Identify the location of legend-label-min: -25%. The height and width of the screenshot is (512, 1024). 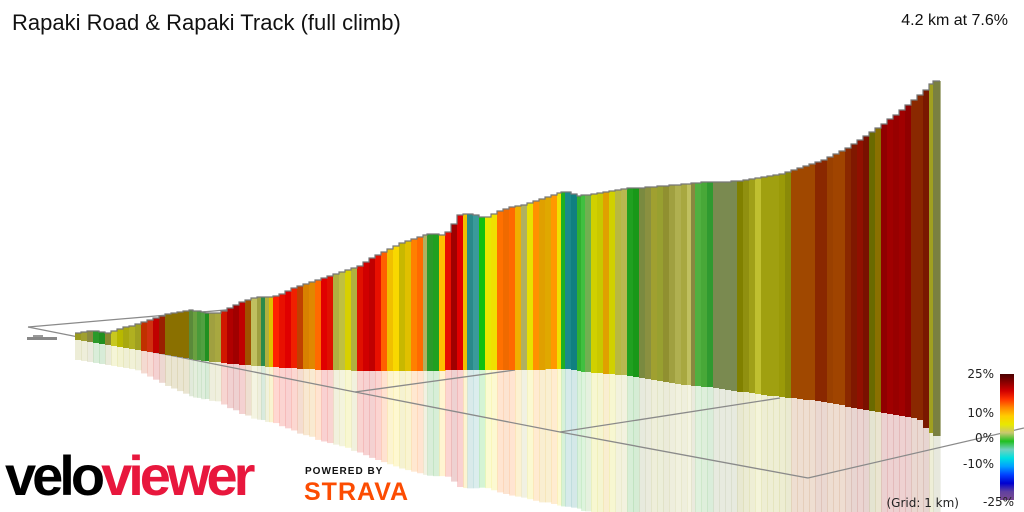
(998, 502).